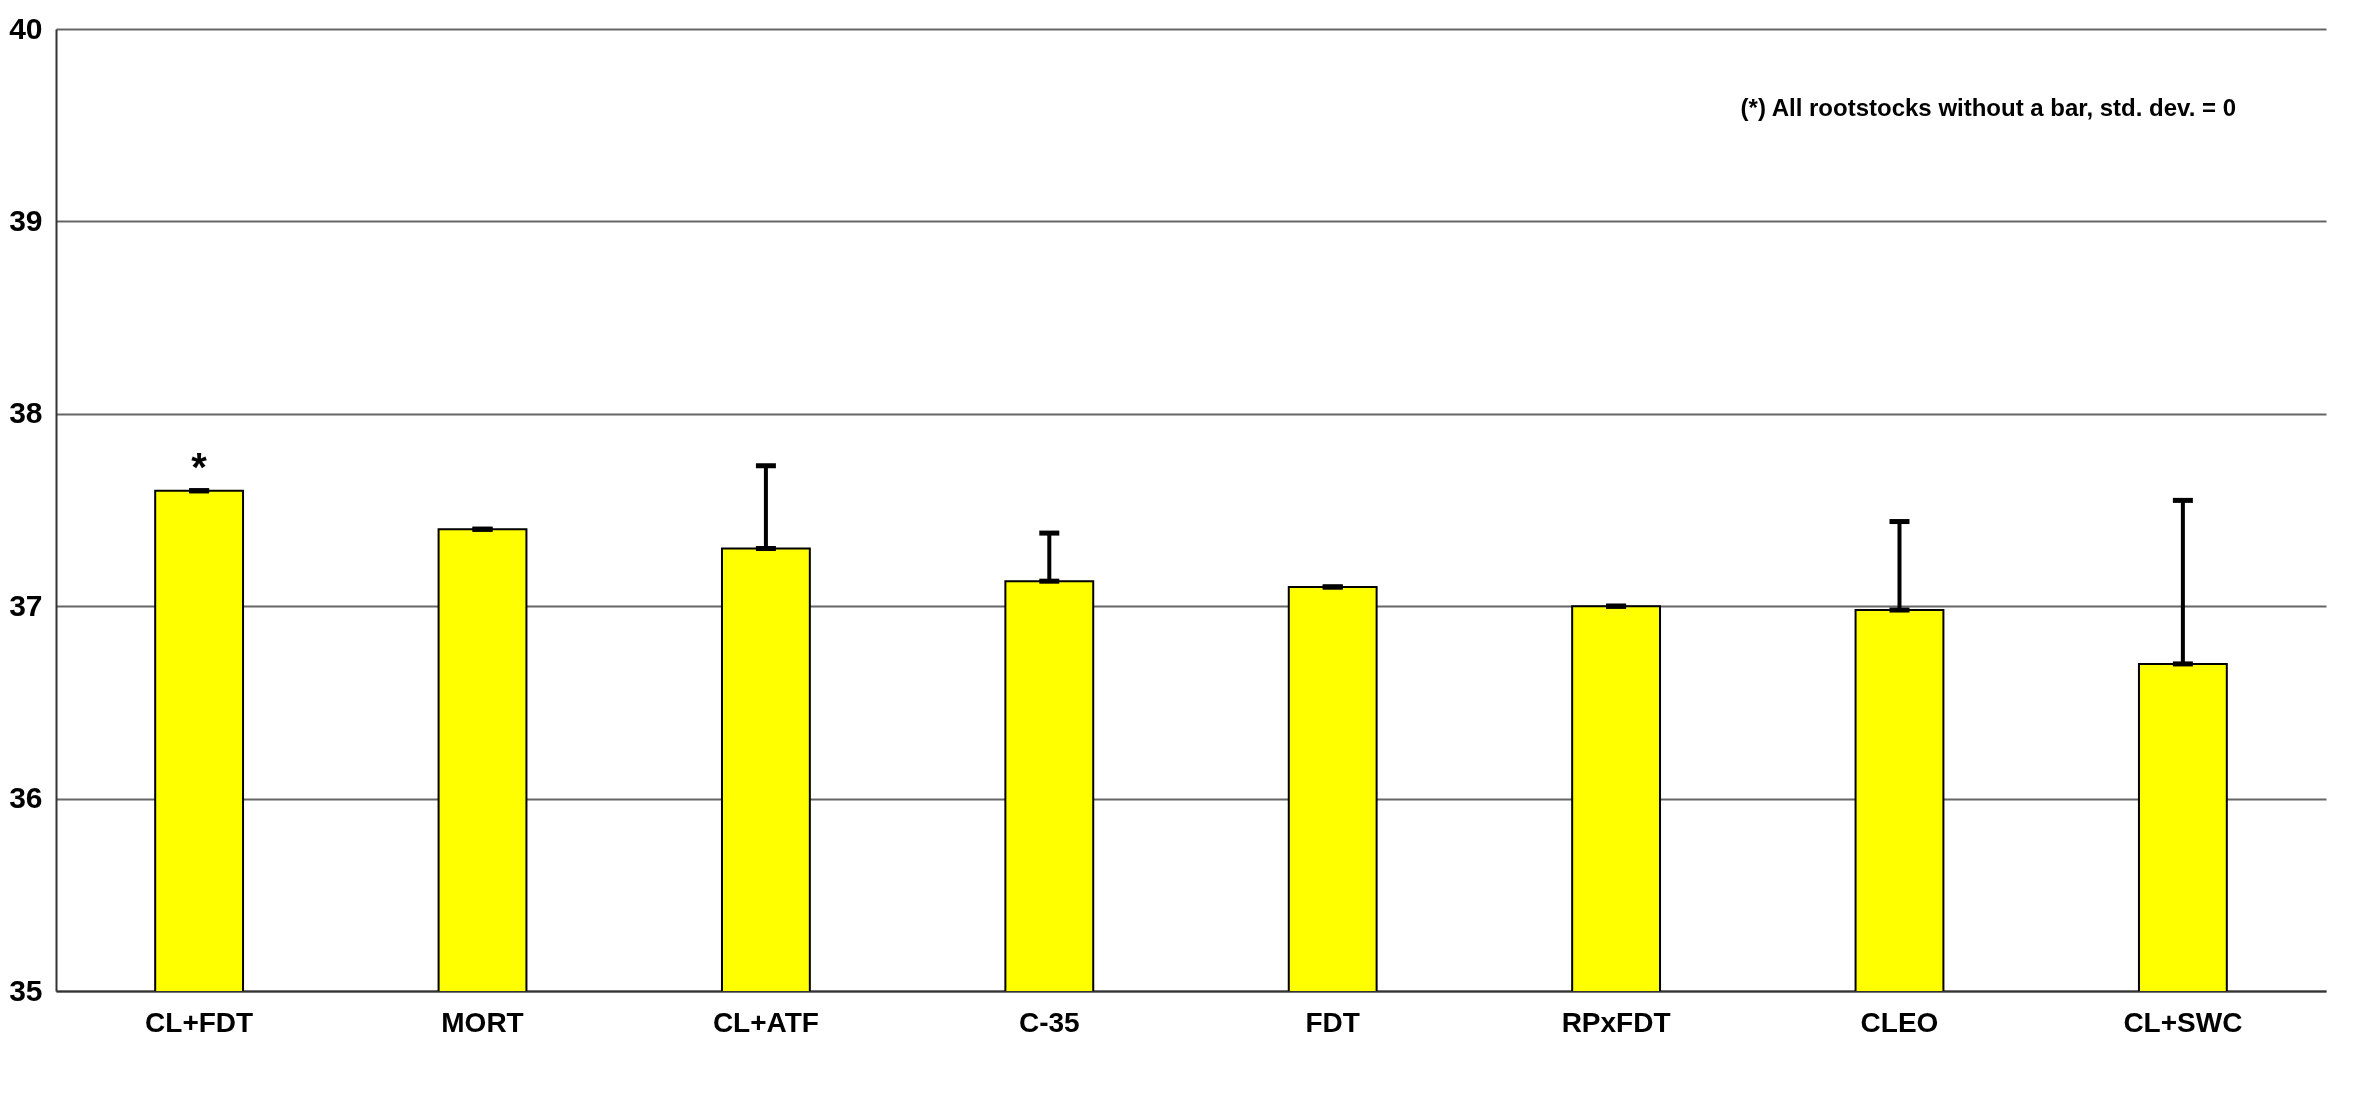 This screenshot has height=1095, width=2369. I want to click on y-tick-label: 36, so click(26, 798).